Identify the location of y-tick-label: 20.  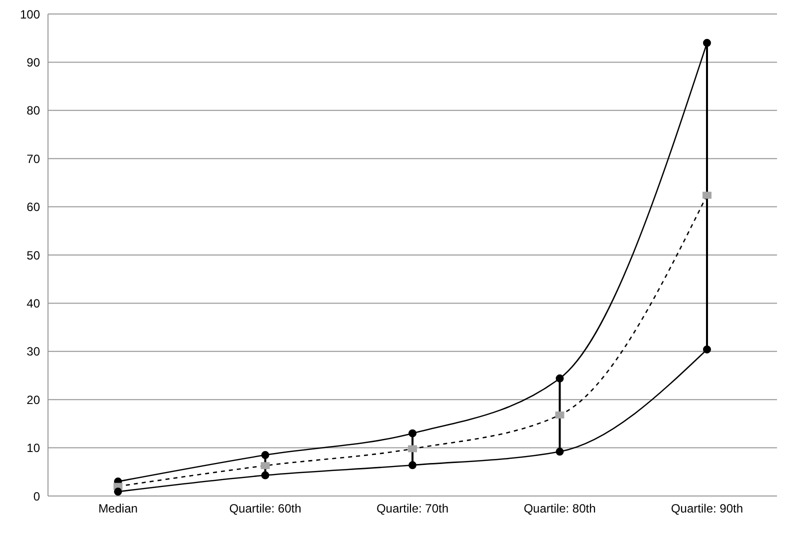
(33, 399).